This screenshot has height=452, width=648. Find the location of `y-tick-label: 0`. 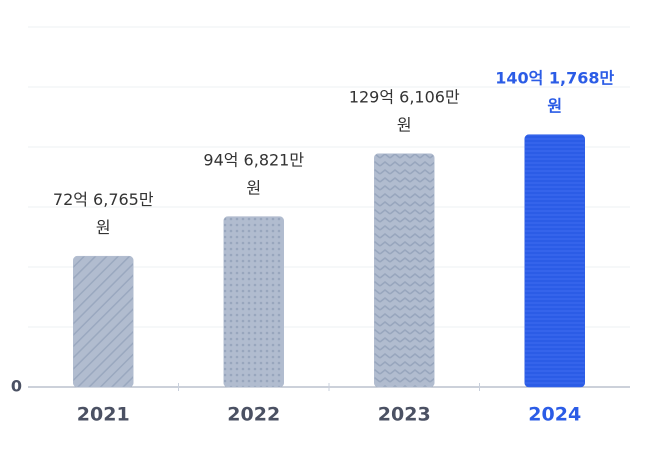

y-tick-label: 0 is located at coordinates (16, 386).